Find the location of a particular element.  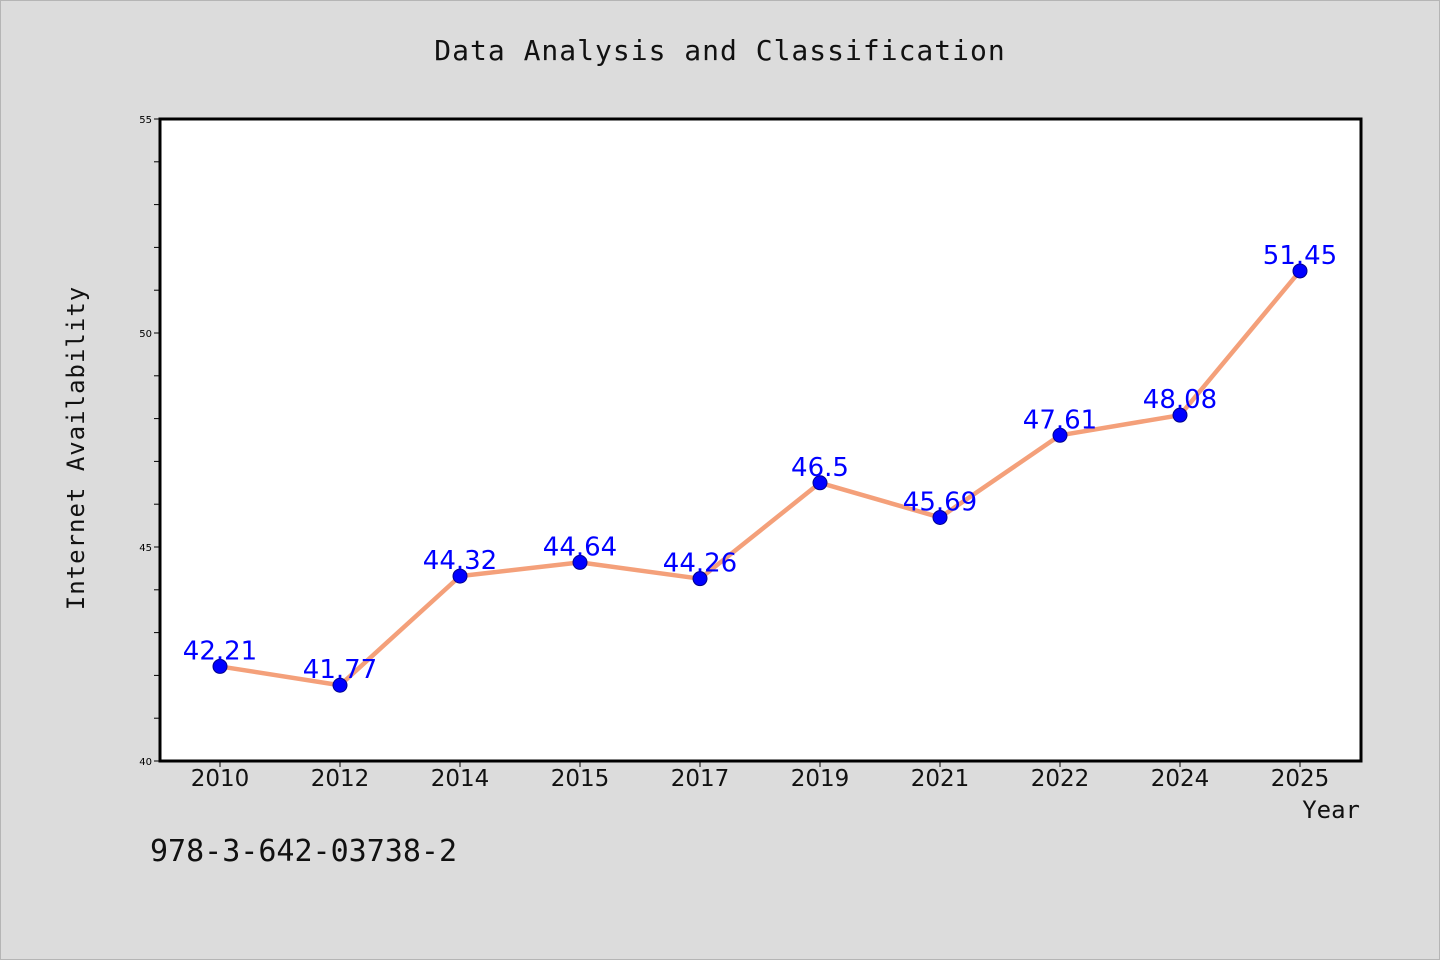

x-tick-label: 2021 is located at coordinates (940, 779).